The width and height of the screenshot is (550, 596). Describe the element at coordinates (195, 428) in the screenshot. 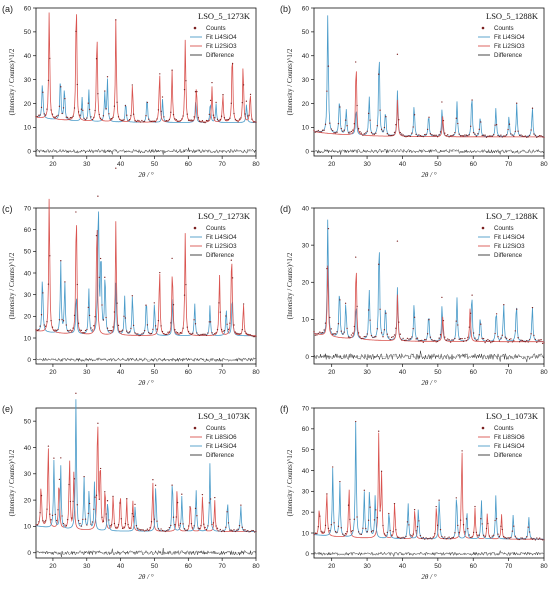

I see `legend-marker` at that location.